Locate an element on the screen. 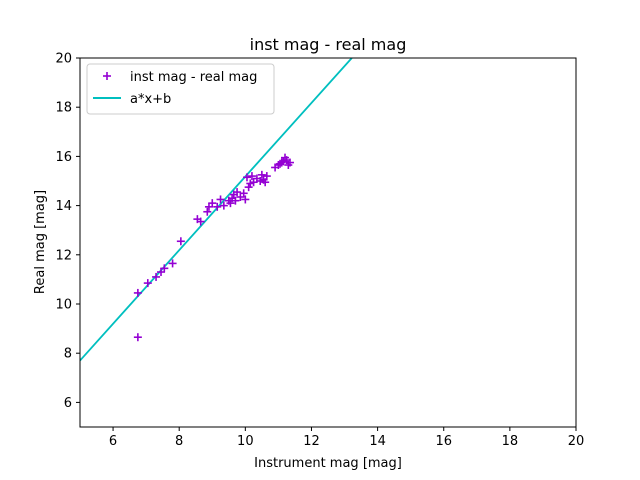 The image size is (640, 480). legend-label-fit: a*x+b is located at coordinates (150, 99).